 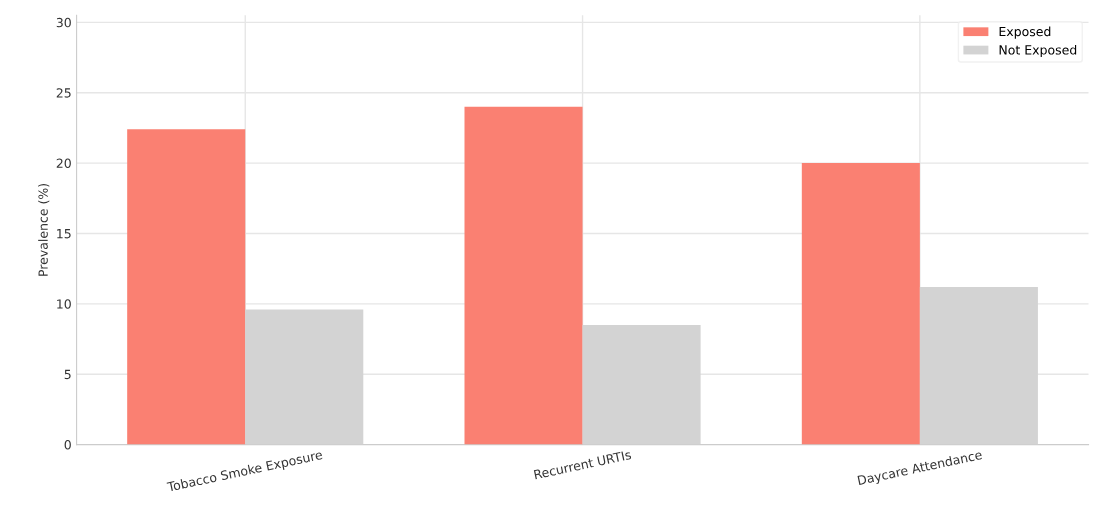 What do you see at coordinates (63, 163) in the screenshot?
I see `y-tick-label: 20` at bounding box center [63, 163].